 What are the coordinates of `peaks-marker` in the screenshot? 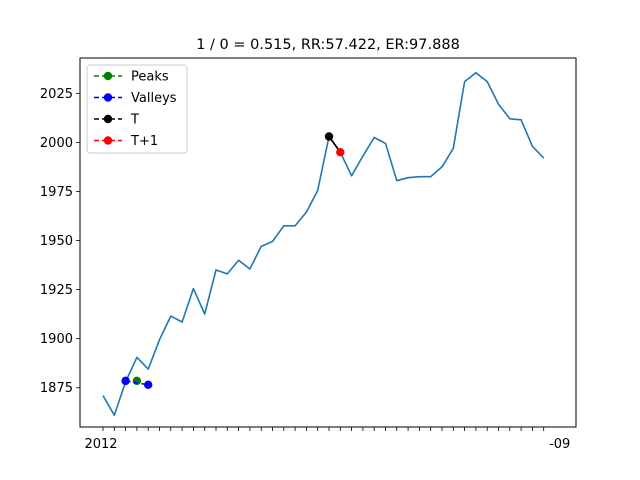 It's located at (137, 381).